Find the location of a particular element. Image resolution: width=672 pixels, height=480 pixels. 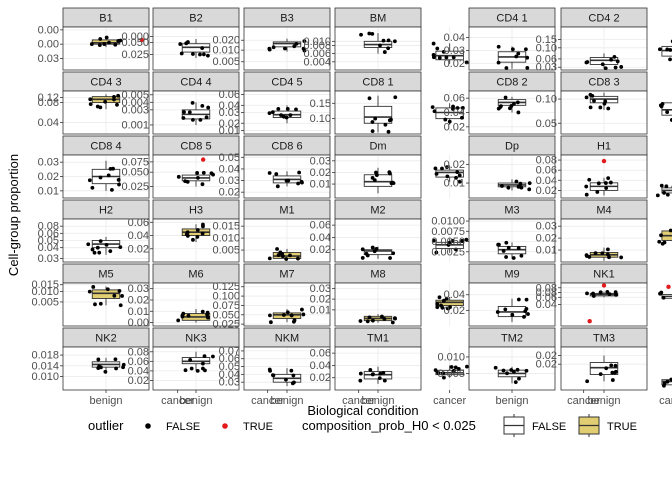

y-tick-label: 0.0100 is located at coordinates (448, 222).